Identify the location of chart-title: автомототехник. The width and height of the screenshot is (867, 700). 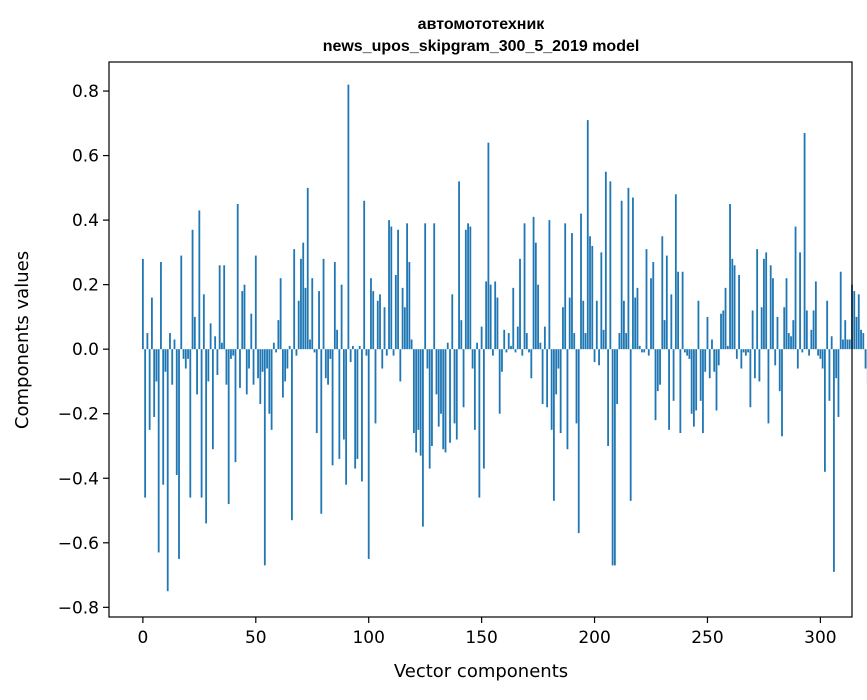
(482, 24).